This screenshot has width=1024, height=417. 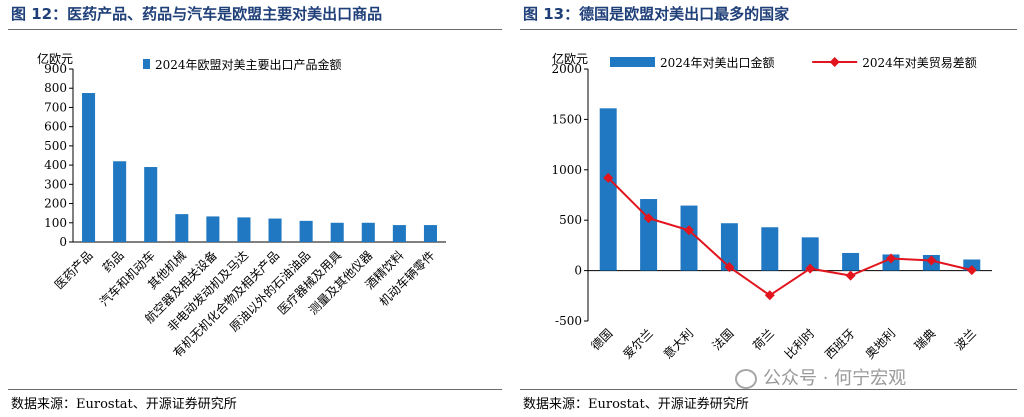 I want to click on y-tick-label: 400, so click(x=55, y=165).